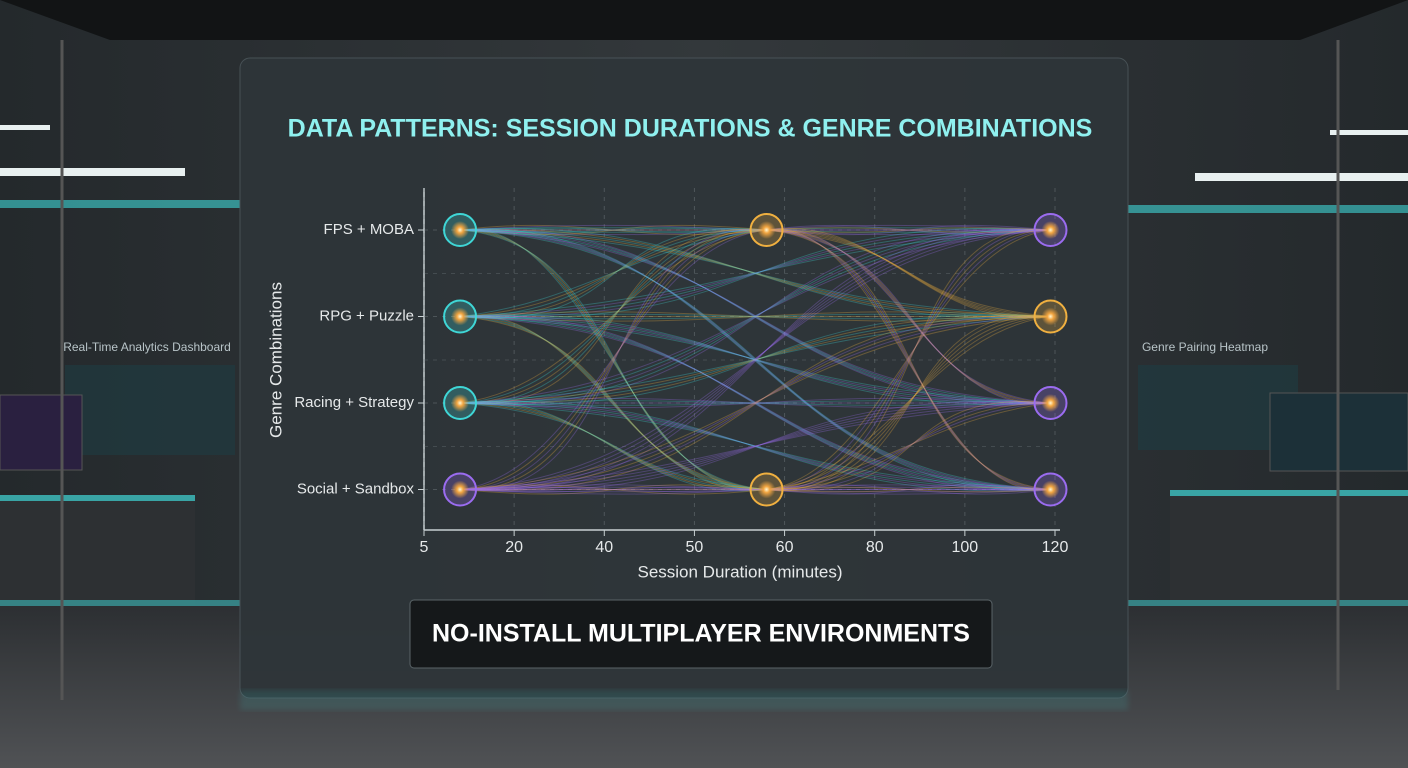 This screenshot has height=768, width=1408. What do you see at coordinates (97, 550) in the screenshot?
I see `desk` at bounding box center [97, 550].